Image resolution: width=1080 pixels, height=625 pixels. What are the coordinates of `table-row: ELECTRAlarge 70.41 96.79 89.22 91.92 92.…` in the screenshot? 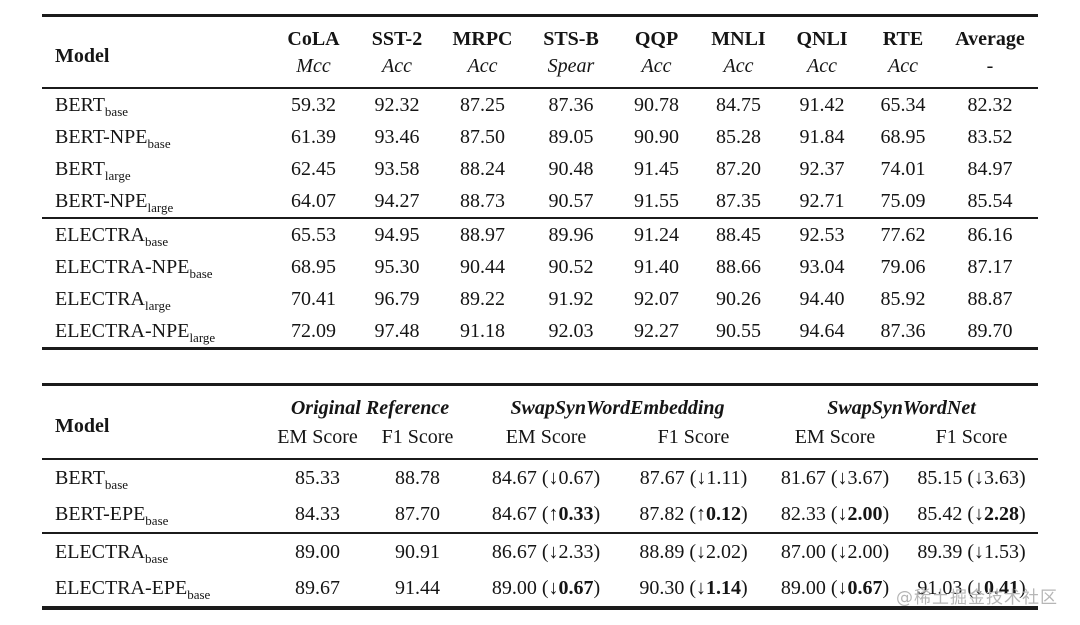 It's located at (540, 299).